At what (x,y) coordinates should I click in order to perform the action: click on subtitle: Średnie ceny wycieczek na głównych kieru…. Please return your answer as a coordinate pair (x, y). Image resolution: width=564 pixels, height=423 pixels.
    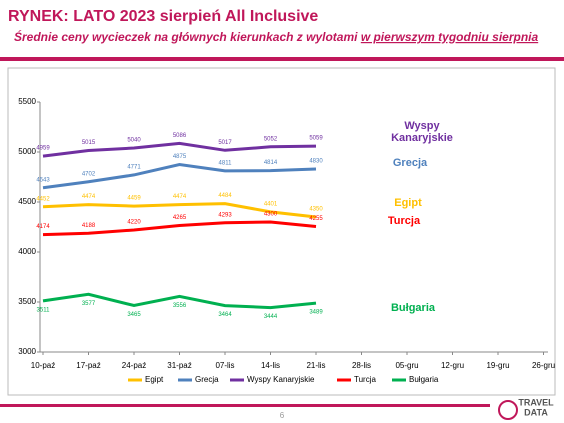
    Looking at the image, I should click on (276, 36).